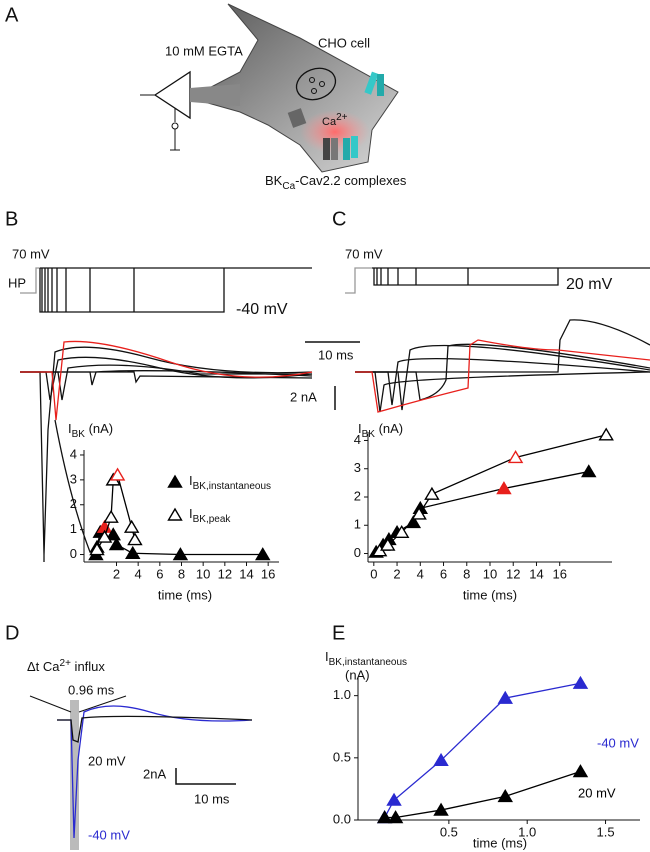  I want to click on legend-label: IBK,peak, so click(210, 515).